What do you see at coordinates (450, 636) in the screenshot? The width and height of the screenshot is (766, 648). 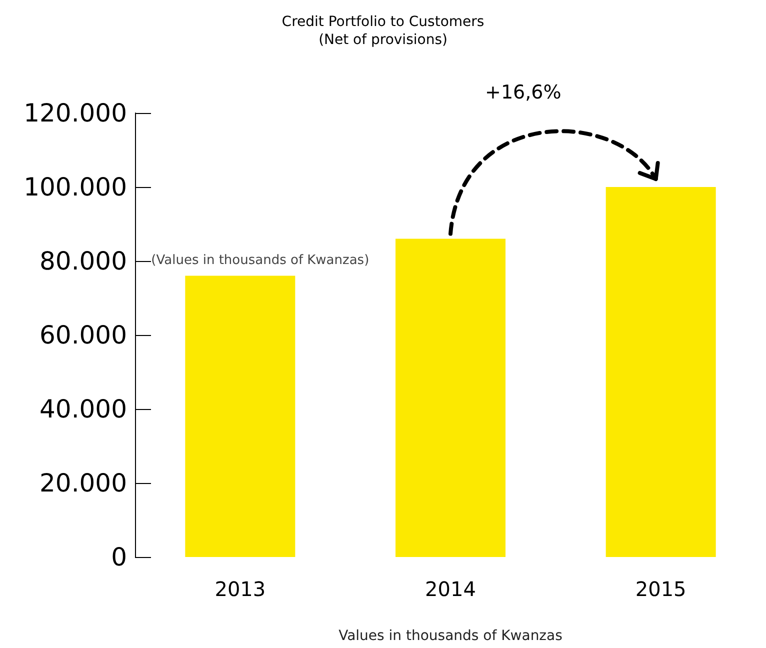 I see `x-axis-title: Values in thousands of Kwanzas` at bounding box center [450, 636].